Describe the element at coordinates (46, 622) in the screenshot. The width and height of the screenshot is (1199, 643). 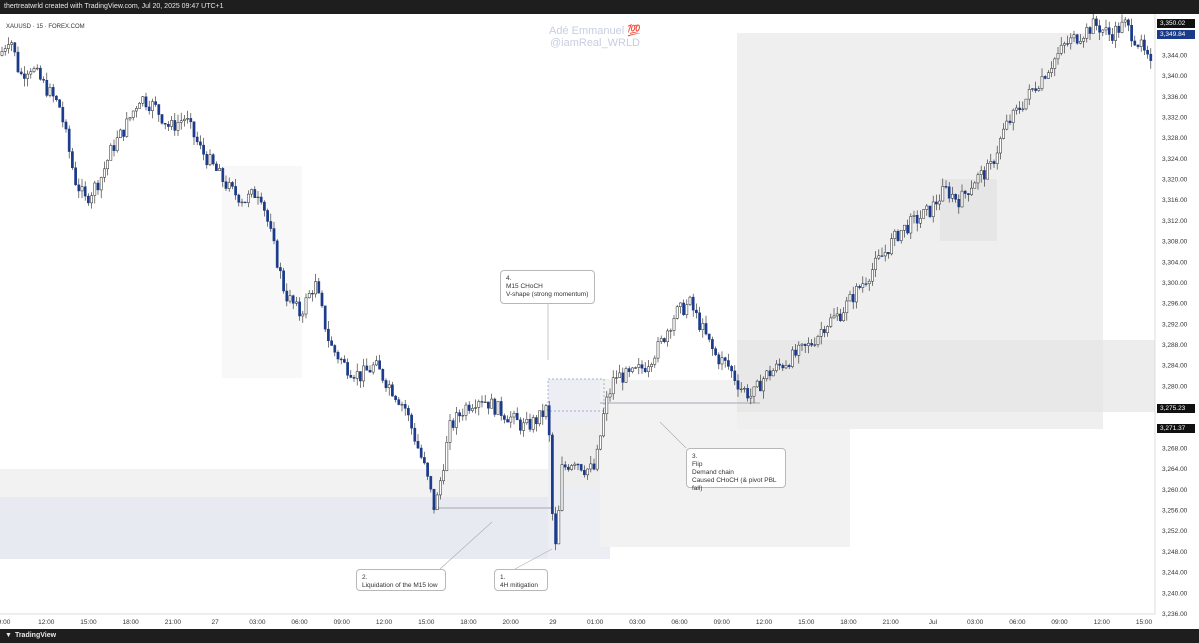
I see `time-tick-label: 12:00` at that location.